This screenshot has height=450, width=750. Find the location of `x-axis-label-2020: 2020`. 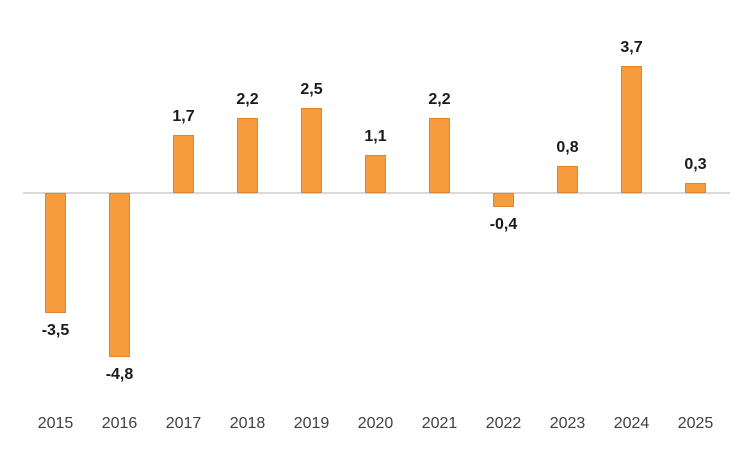

x-axis-label-2020: 2020 is located at coordinates (375, 423).